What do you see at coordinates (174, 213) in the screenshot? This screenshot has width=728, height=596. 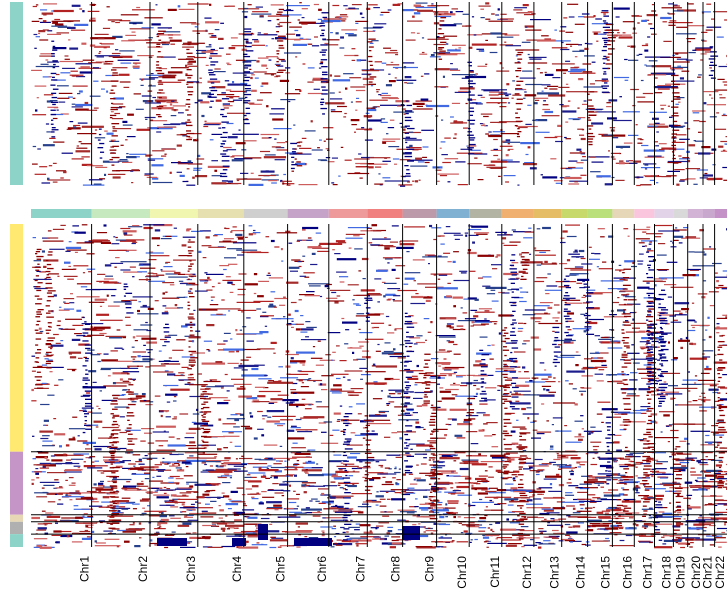 I see `chromosome-bar-chr3` at bounding box center [174, 213].